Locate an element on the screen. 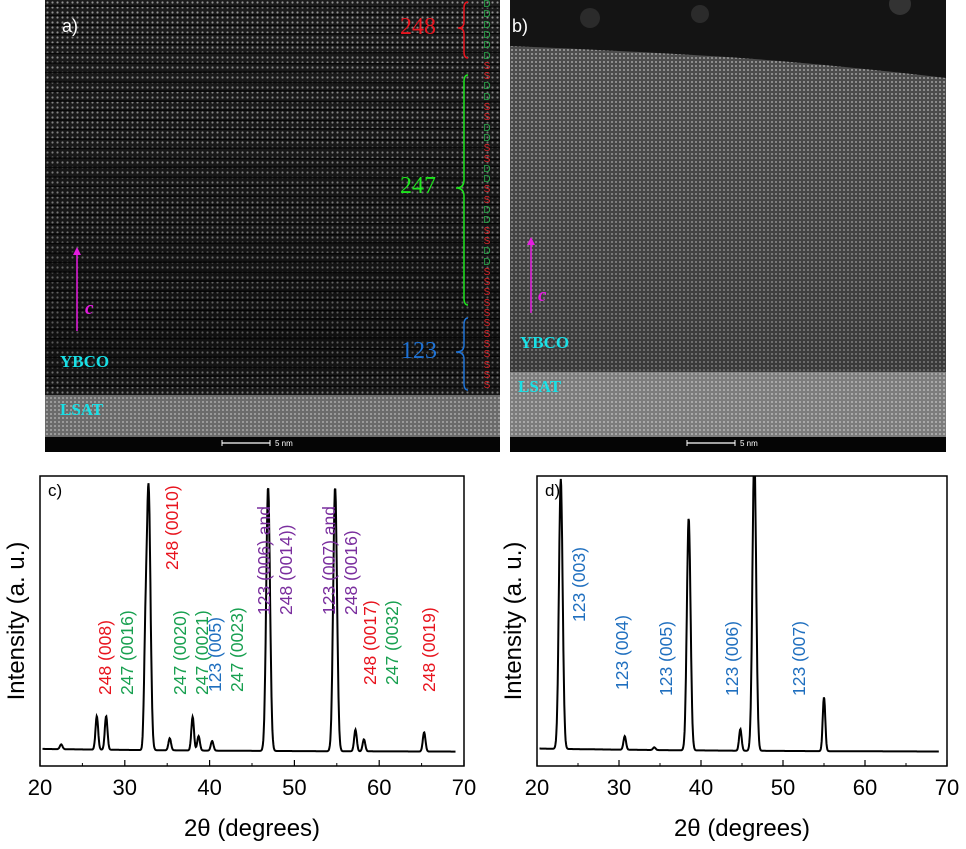 Image resolution: width=966 pixels, height=849 pixels. peak-annotation: 123 (007) and is located at coordinates (329, 560).